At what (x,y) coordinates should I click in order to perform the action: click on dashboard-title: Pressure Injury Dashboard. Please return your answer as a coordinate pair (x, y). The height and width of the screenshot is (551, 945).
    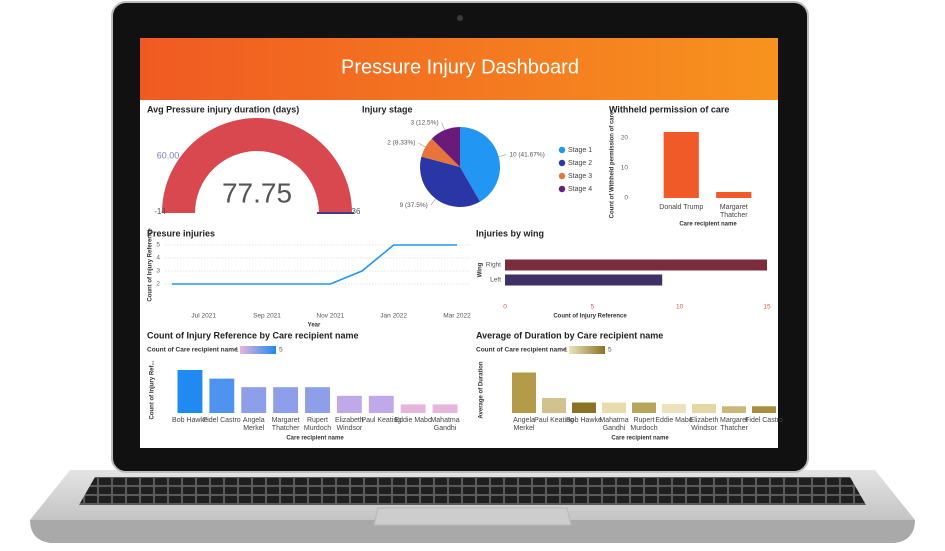
    Looking at the image, I should click on (460, 67).